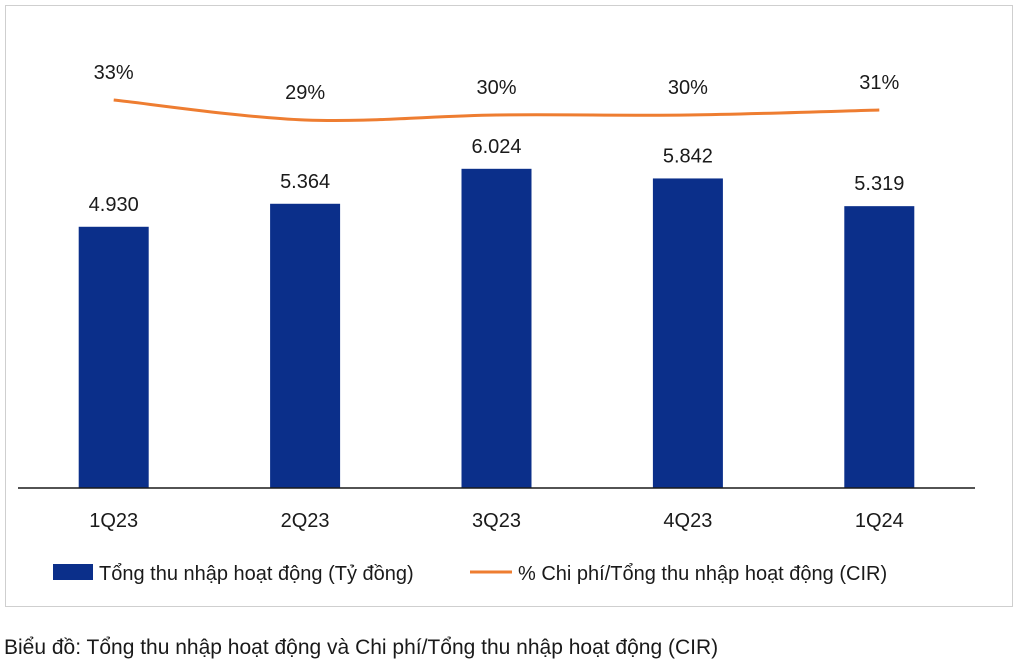 The width and height of the screenshot is (1020, 672). Describe the element at coordinates (114, 205) in the screenshot. I see `bar-value-label: 4.930` at that location.